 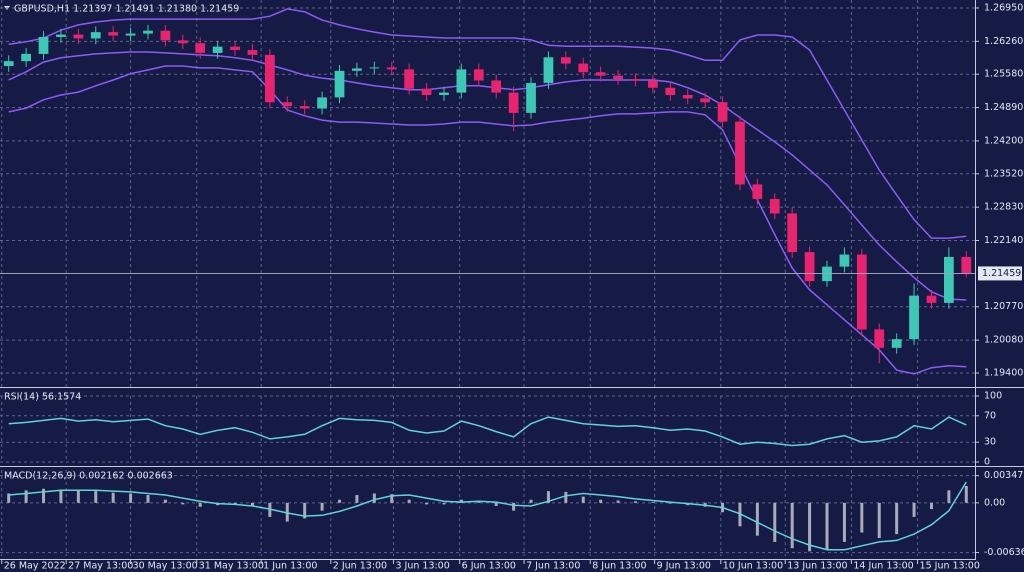 What do you see at coordinates (1003, 7) in the screenshot?
I see `y-tick-label: 1.26950` at bounding box center [1003, 7].